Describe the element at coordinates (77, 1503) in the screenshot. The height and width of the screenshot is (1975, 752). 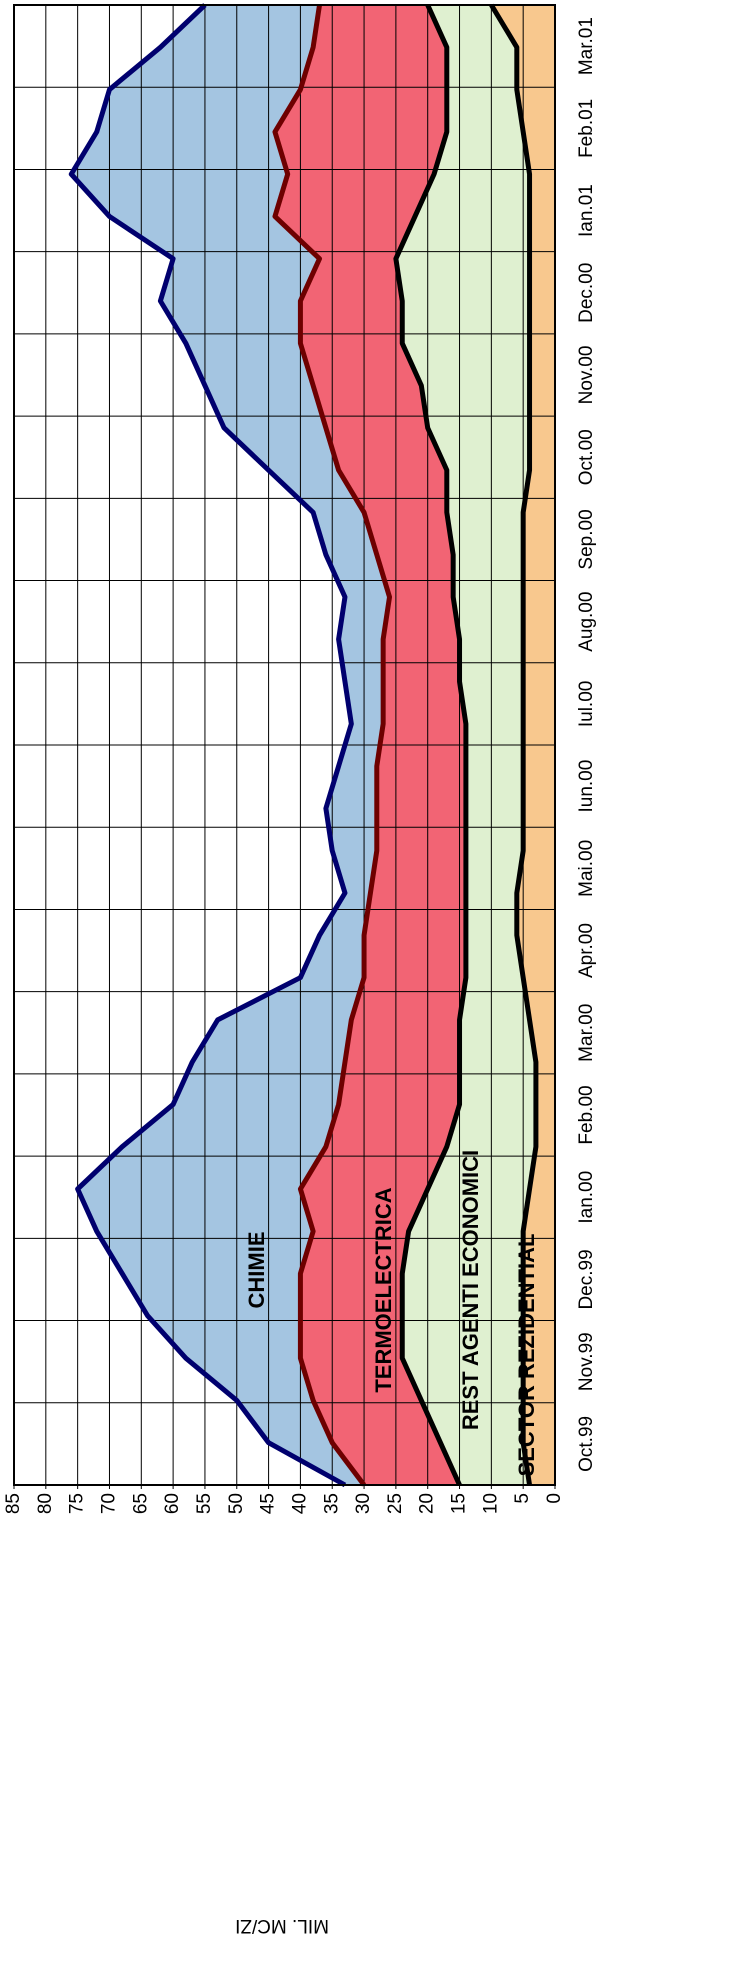
I see `y-tick-label: 75` at that location.